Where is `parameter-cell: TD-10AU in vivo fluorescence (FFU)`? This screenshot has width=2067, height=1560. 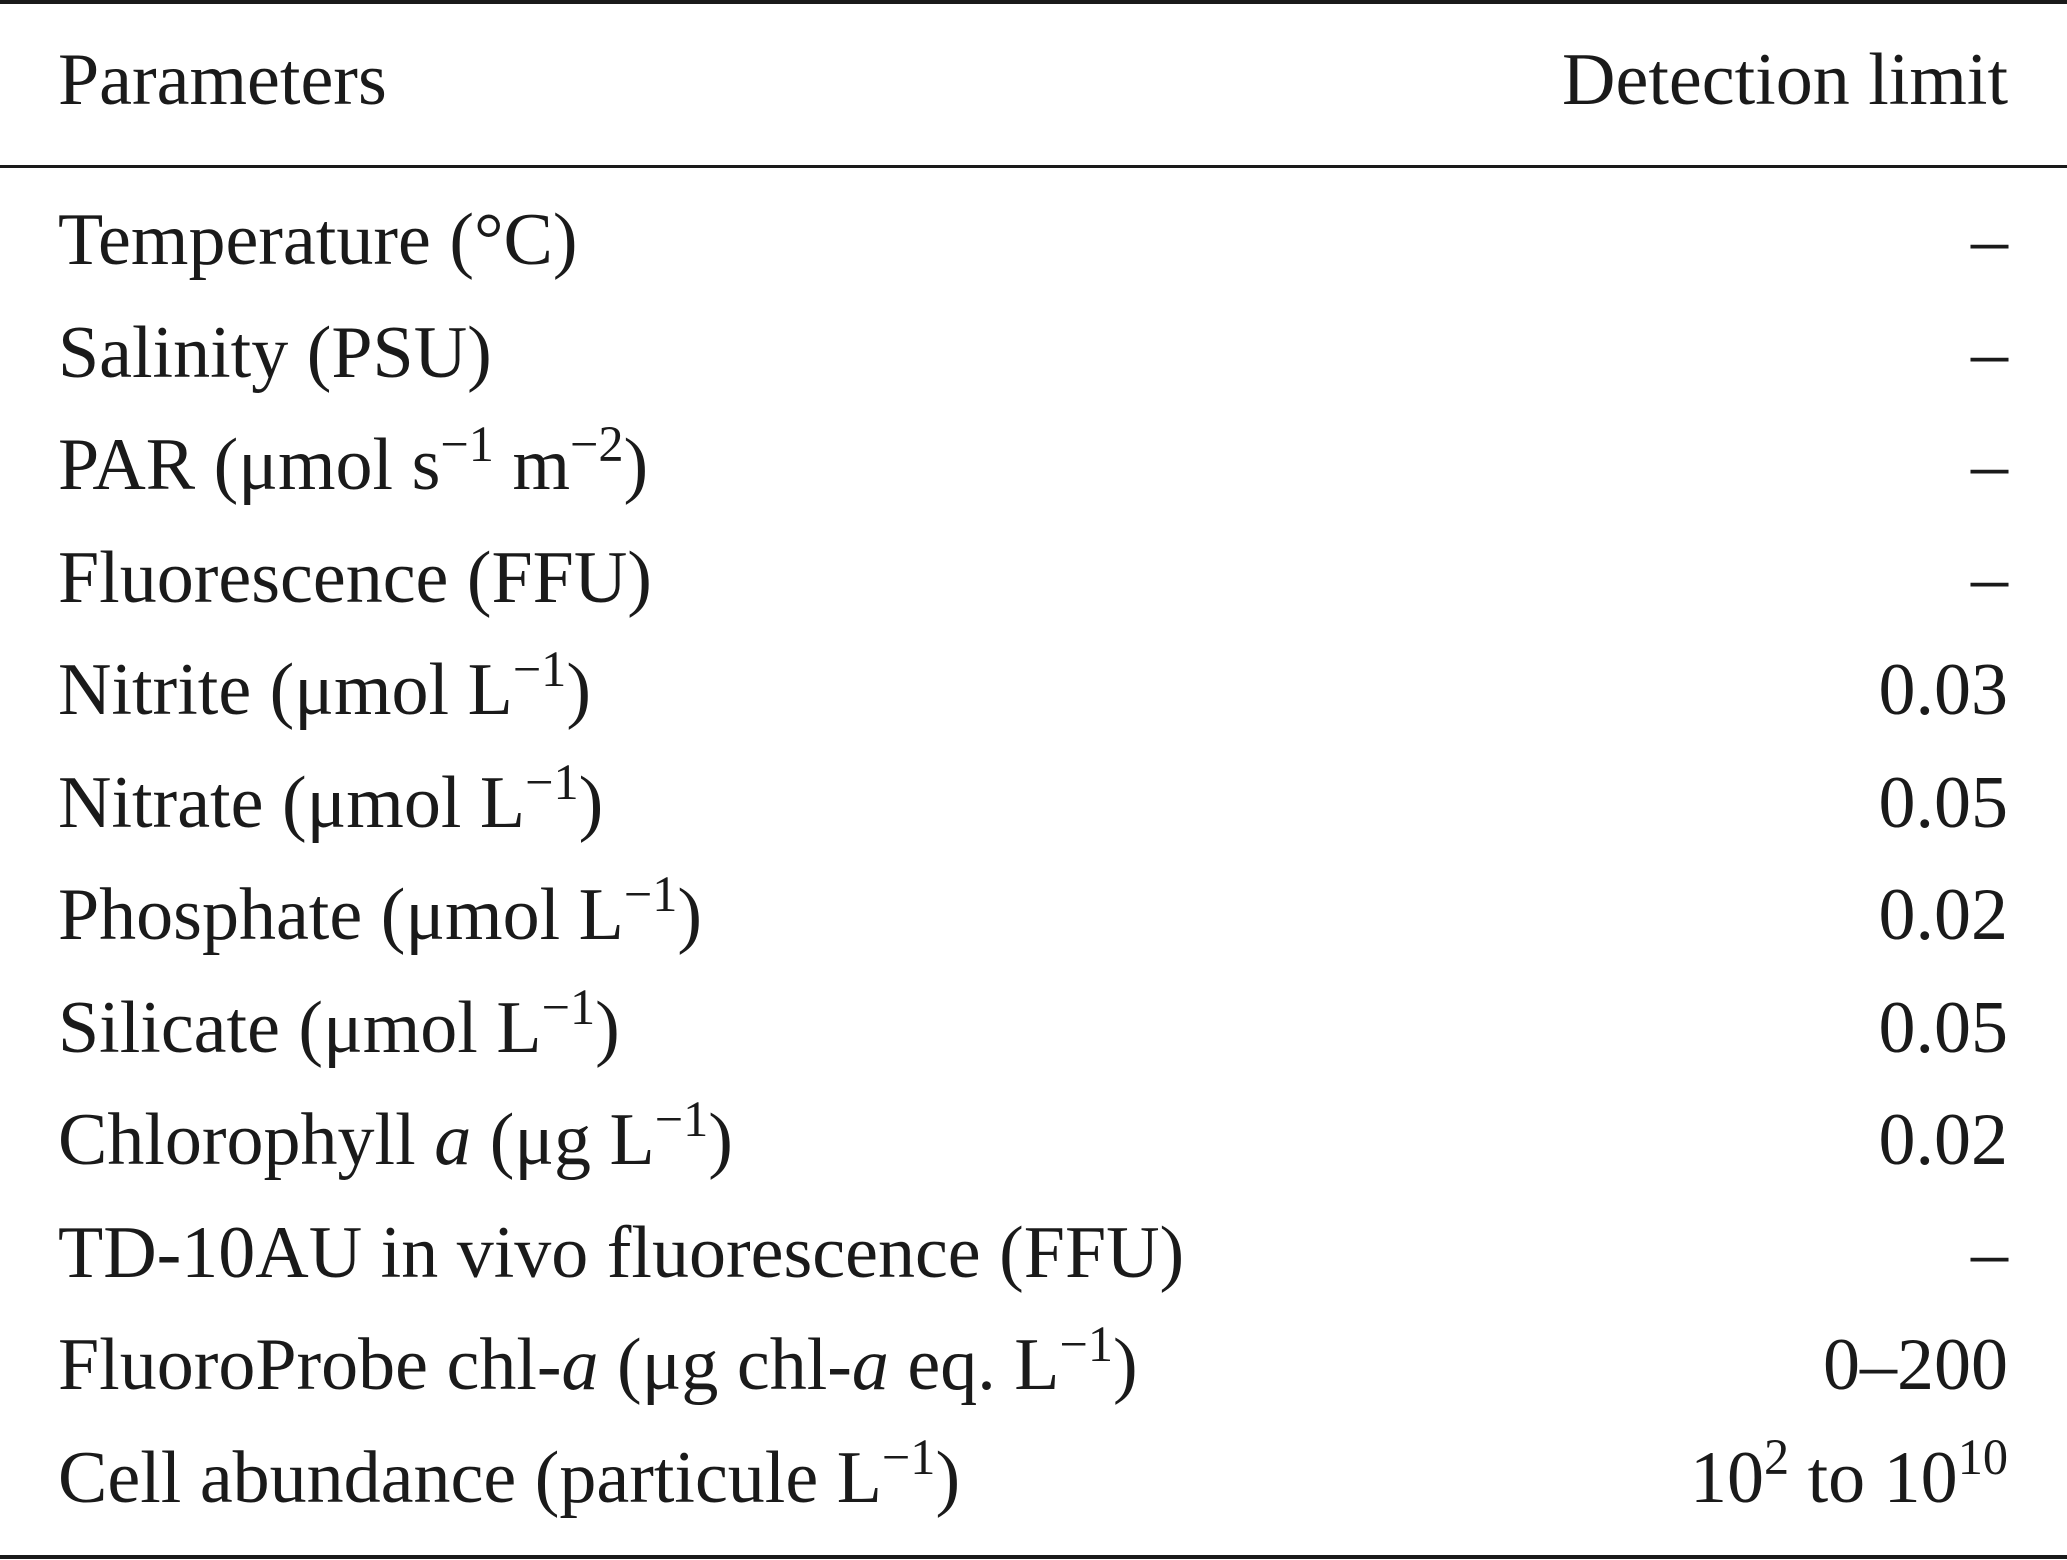 parameter-cell: TD-10AU in vivo fluorescence (FFU) is located at coordinates (621, 1252).